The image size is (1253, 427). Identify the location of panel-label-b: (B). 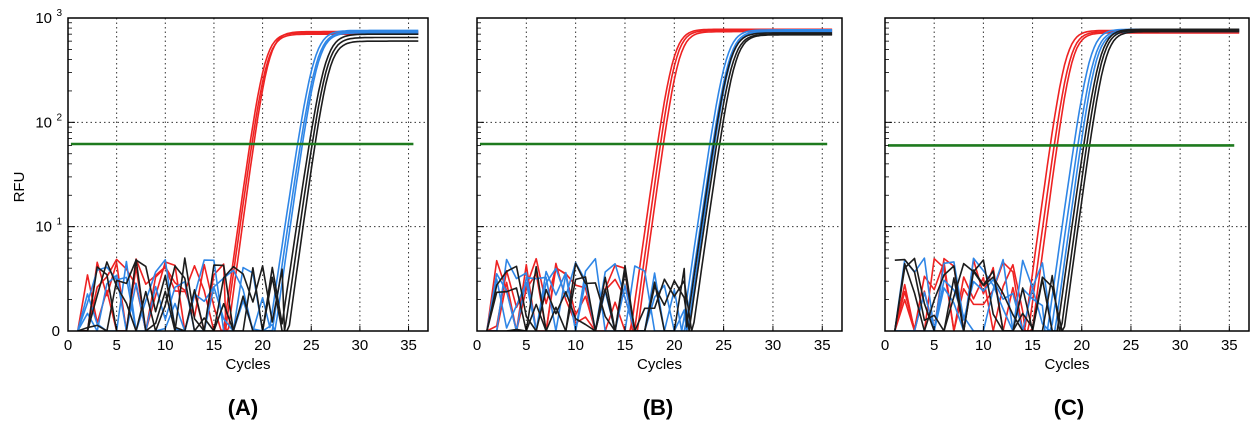
(658, 407).